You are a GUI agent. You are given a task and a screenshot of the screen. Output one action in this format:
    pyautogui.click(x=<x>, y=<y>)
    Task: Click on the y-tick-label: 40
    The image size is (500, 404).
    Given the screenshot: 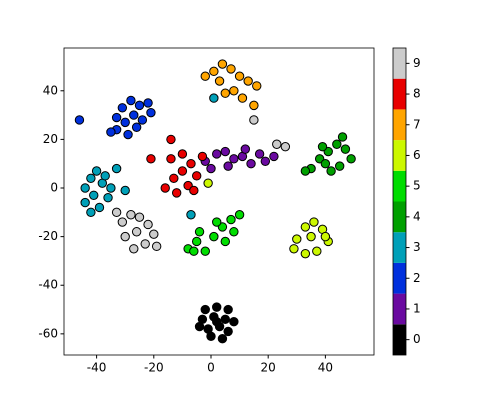 What is the action you would take?
    pyautogui.click(x=50, y=90)
    